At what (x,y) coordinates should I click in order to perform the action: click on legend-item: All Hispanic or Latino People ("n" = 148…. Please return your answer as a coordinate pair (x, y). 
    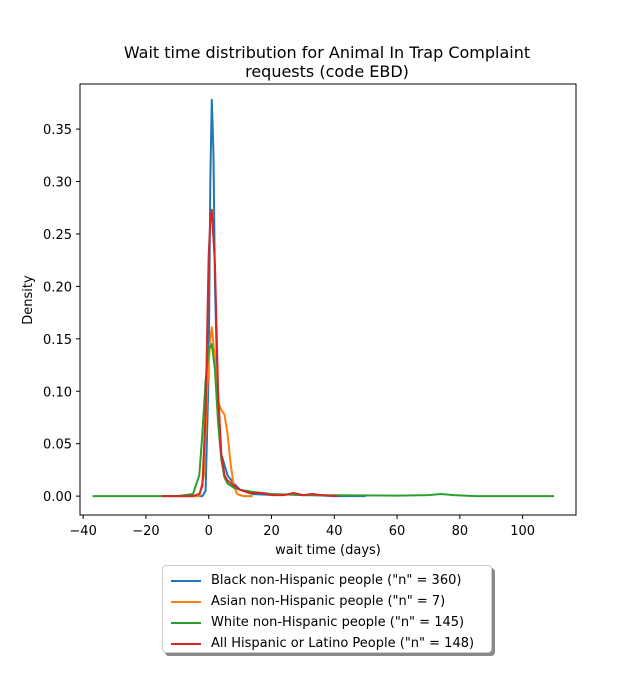
    Looking at the image, I should click on (329, 643).